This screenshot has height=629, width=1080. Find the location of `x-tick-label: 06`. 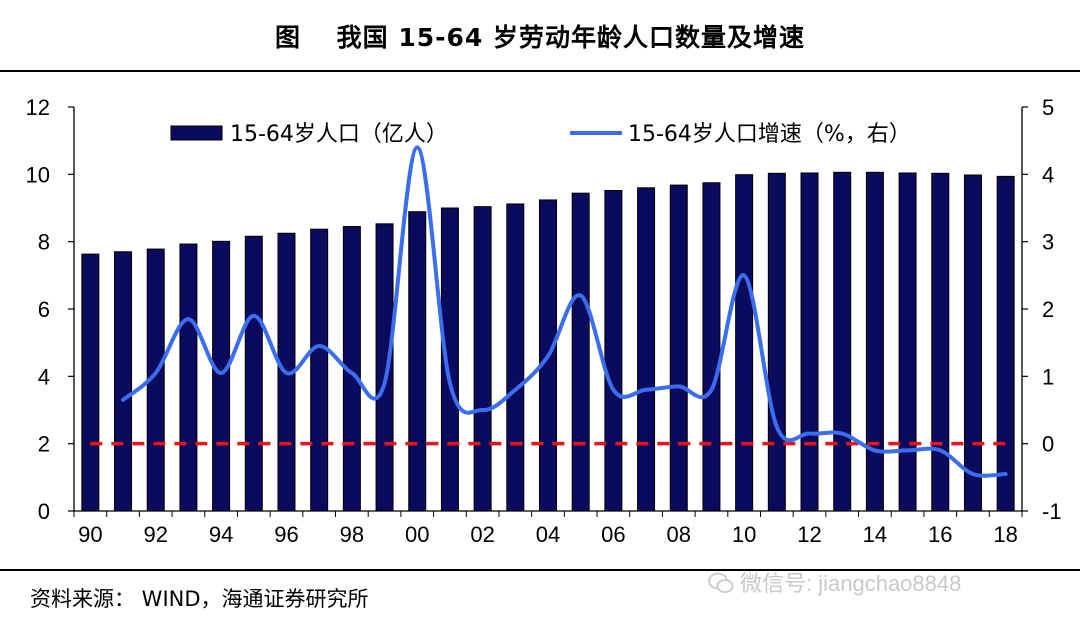

x-tick-label: 06 is located at coordinates (613, 534).